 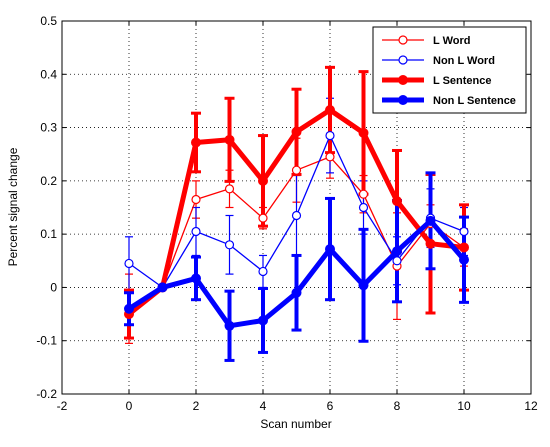 I want to click on y-tick-label: 0.1, so click(x=48, y=234).